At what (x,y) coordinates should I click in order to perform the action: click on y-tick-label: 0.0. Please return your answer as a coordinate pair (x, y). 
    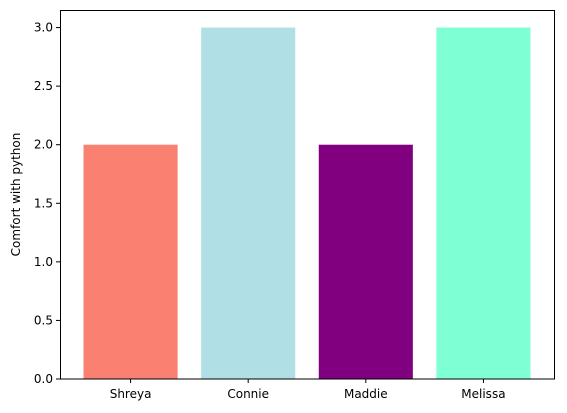
    Looking at the image, I should click on (43, 379).